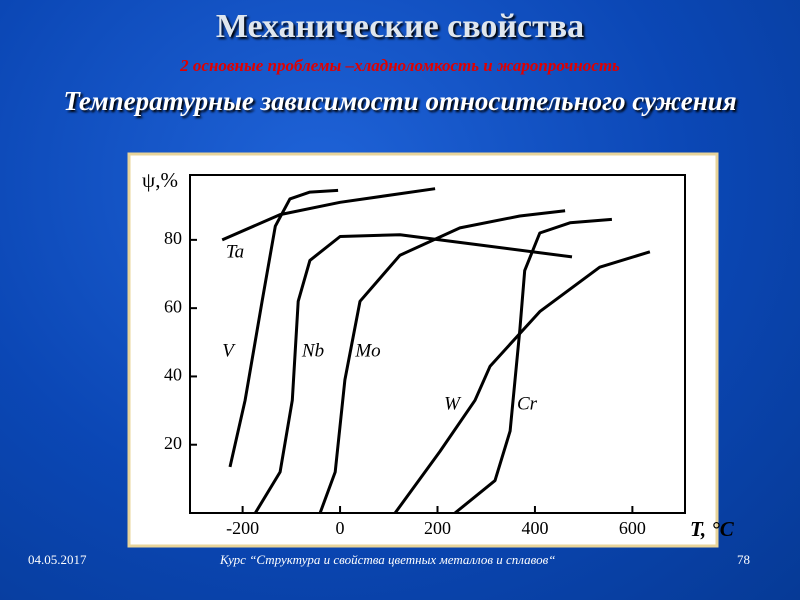 Image resolution: width=800 pixels, height=600 pixels. I want to click on y-tick-label: 60, so click(173, 306).